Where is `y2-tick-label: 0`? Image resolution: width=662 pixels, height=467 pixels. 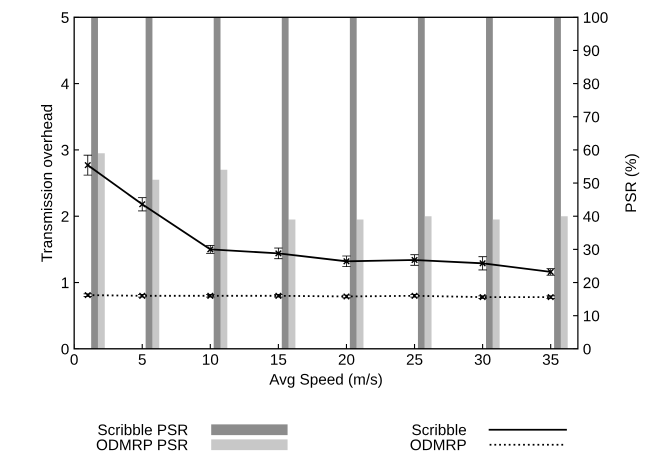 y2-tick-label: 0 is located at coordinates (587, 349).